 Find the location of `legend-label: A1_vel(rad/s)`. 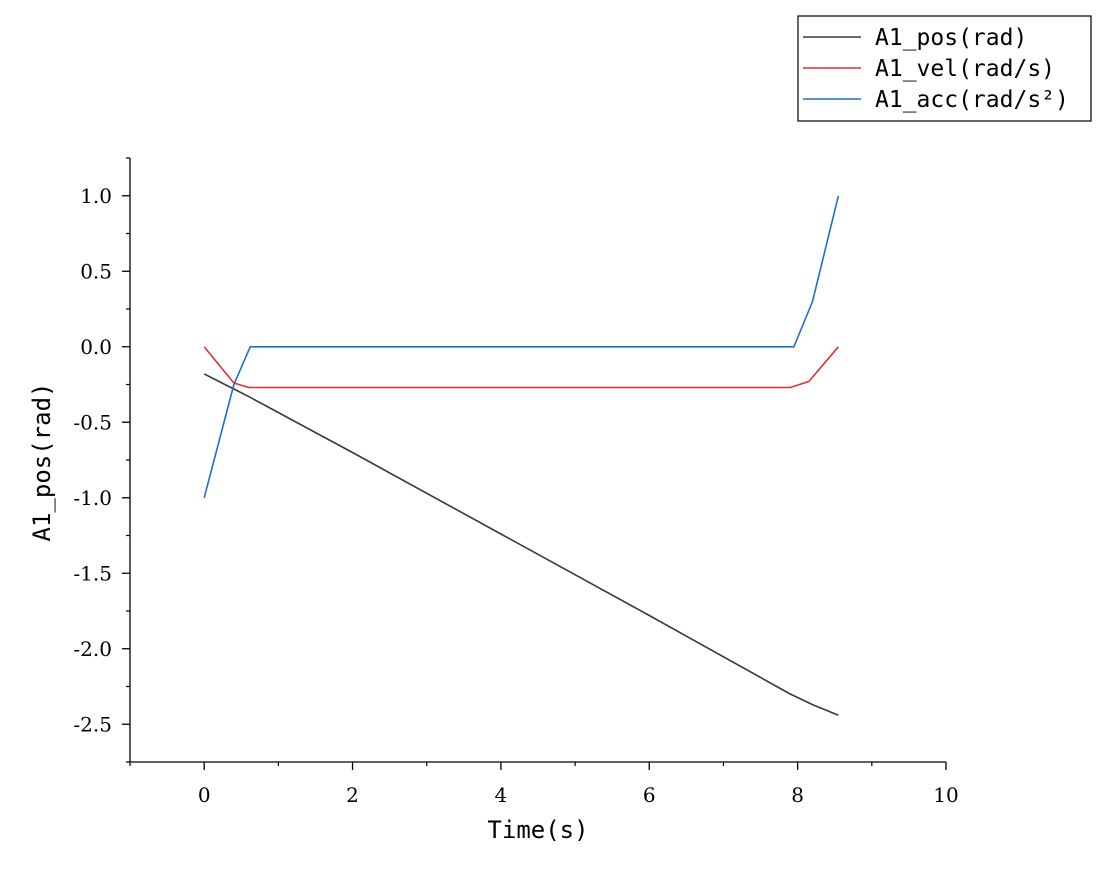

legend-label: A1_vel(rad/s) is located at coordinates (965, 69).